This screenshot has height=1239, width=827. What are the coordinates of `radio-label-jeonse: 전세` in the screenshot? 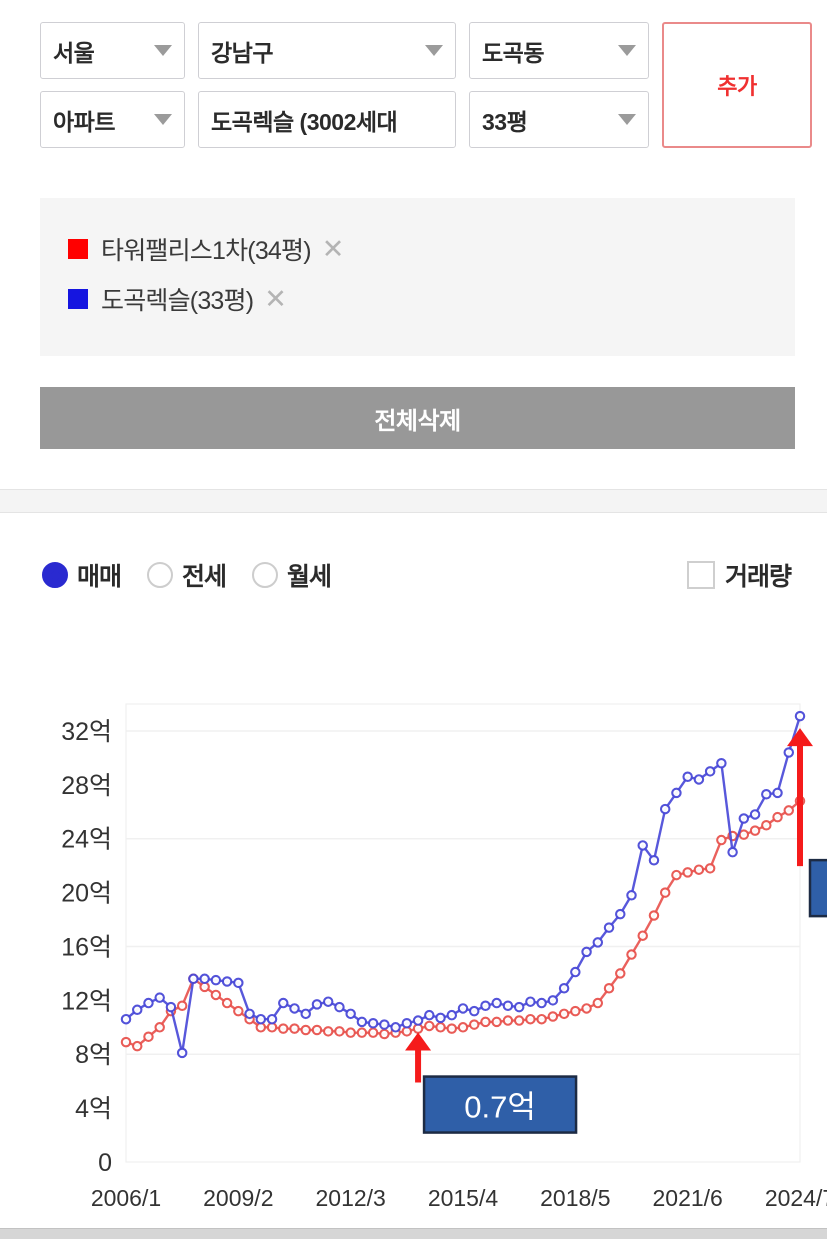 It's located at (204, 577).